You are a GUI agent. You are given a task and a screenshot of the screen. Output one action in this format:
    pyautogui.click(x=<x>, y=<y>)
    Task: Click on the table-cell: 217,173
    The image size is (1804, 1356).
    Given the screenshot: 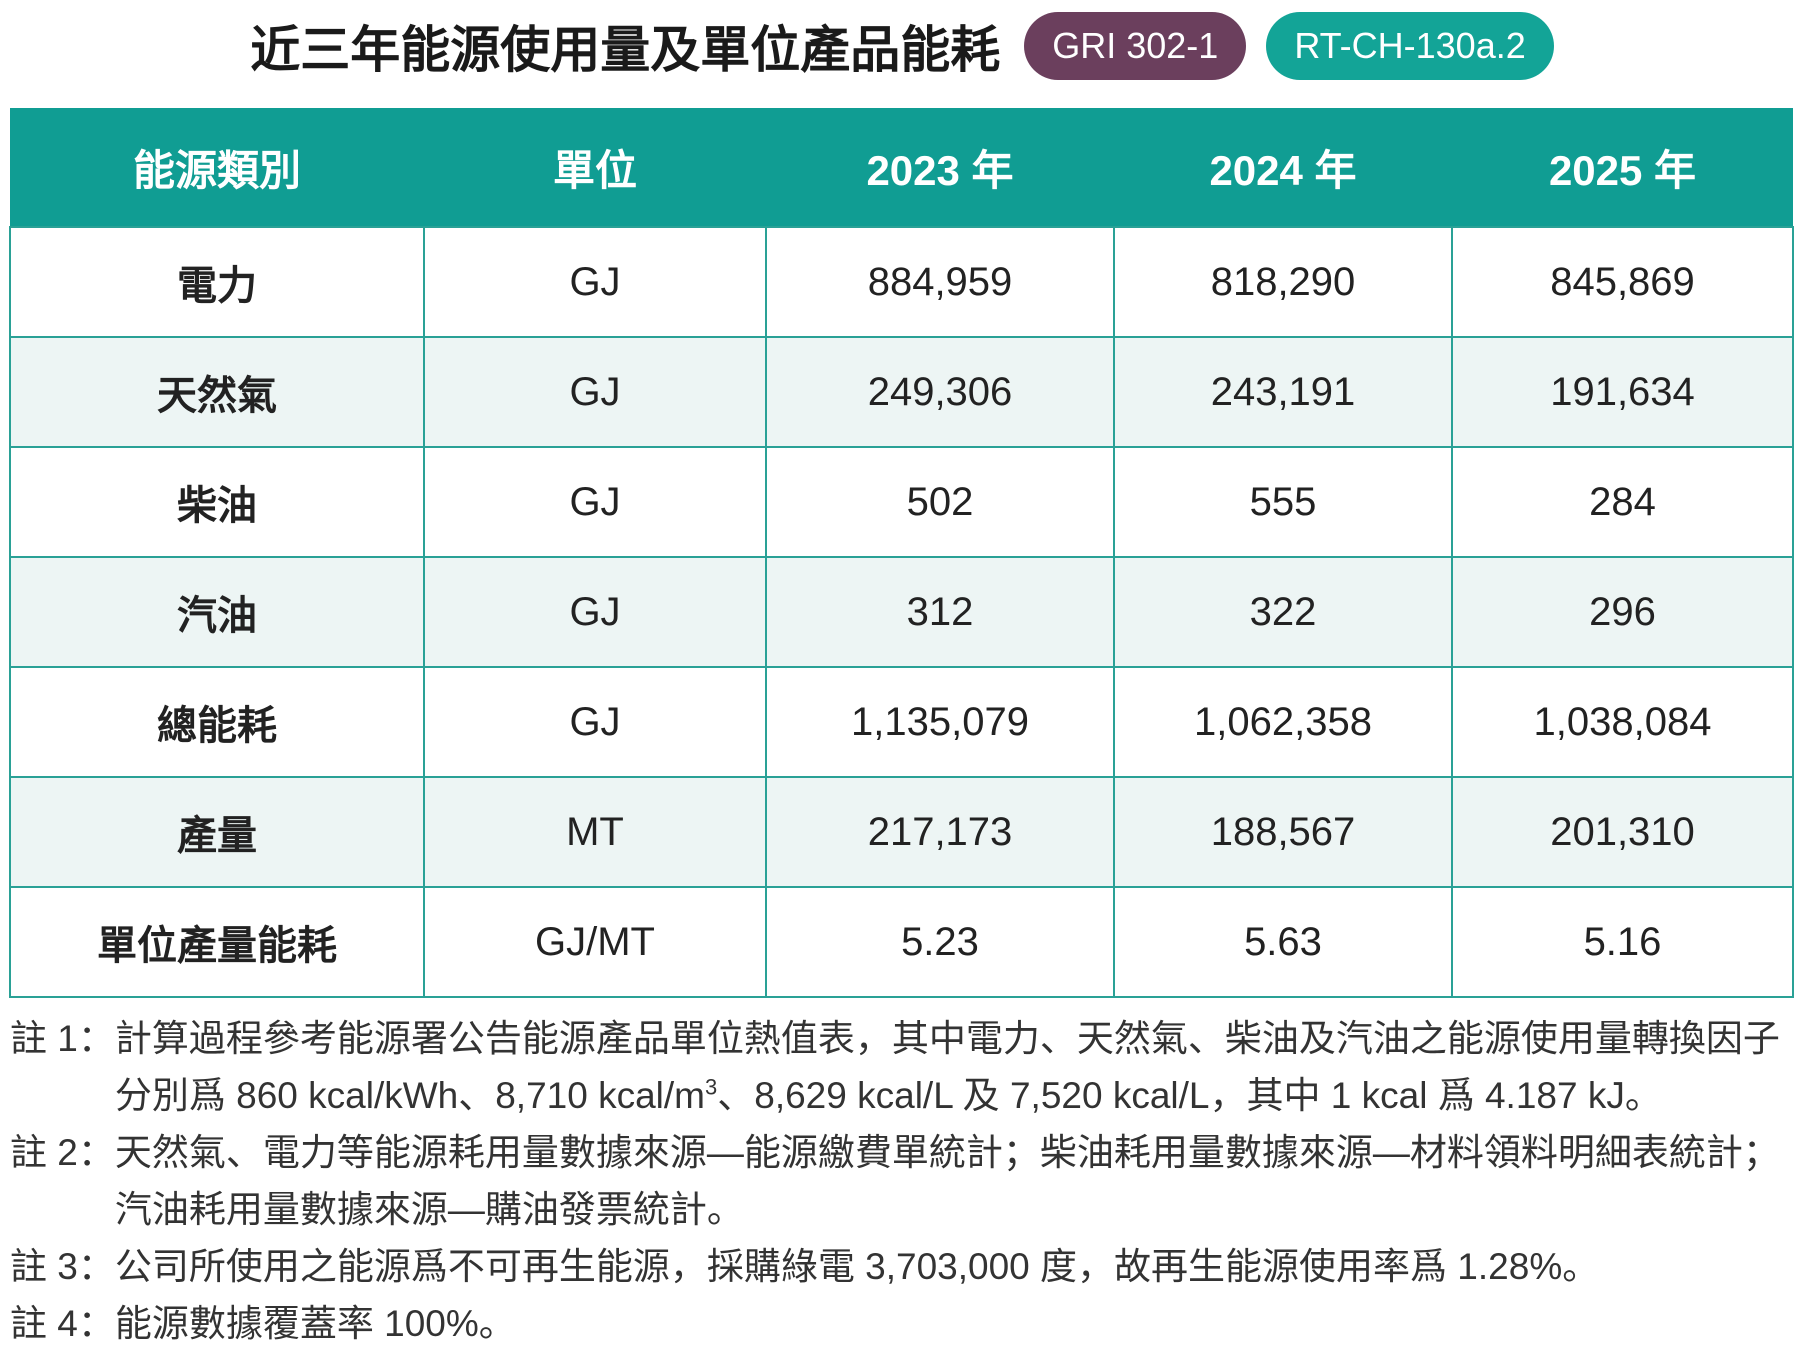 What is the action you would take?
    pyautogui.click(x=940, y=832)
    